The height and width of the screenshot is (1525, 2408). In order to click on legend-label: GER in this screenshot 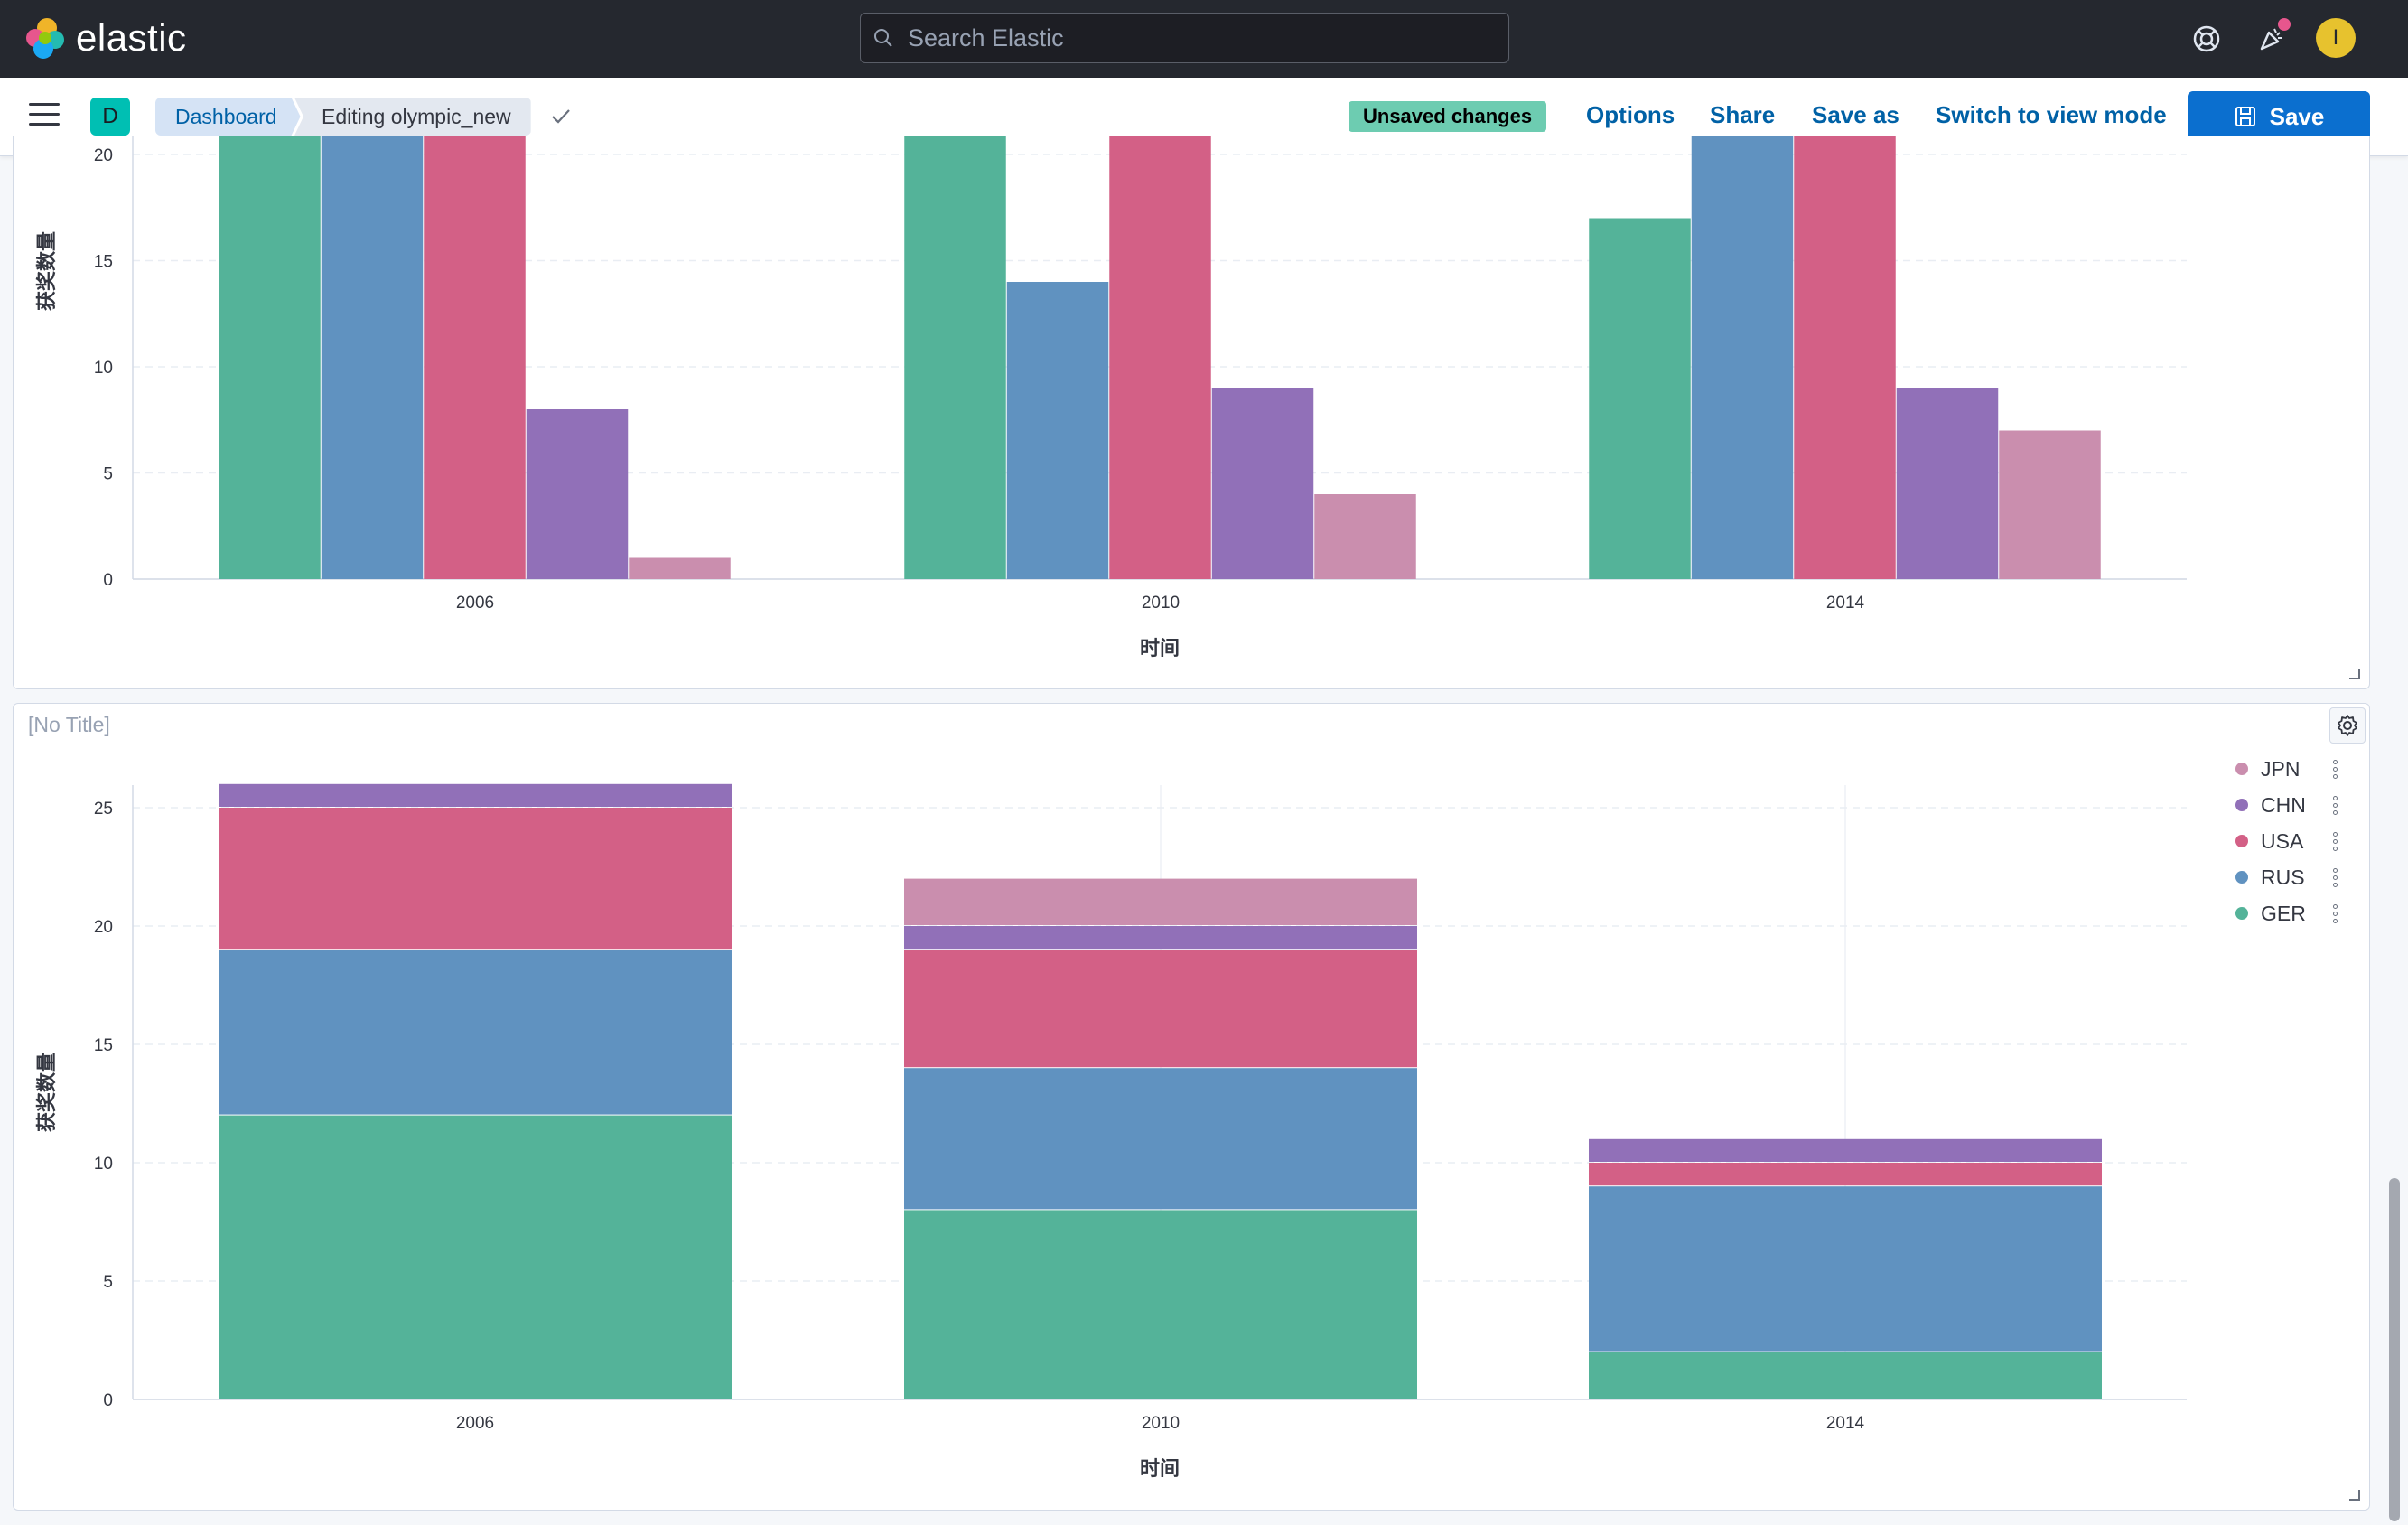, I will do `click(2283, 913)`.